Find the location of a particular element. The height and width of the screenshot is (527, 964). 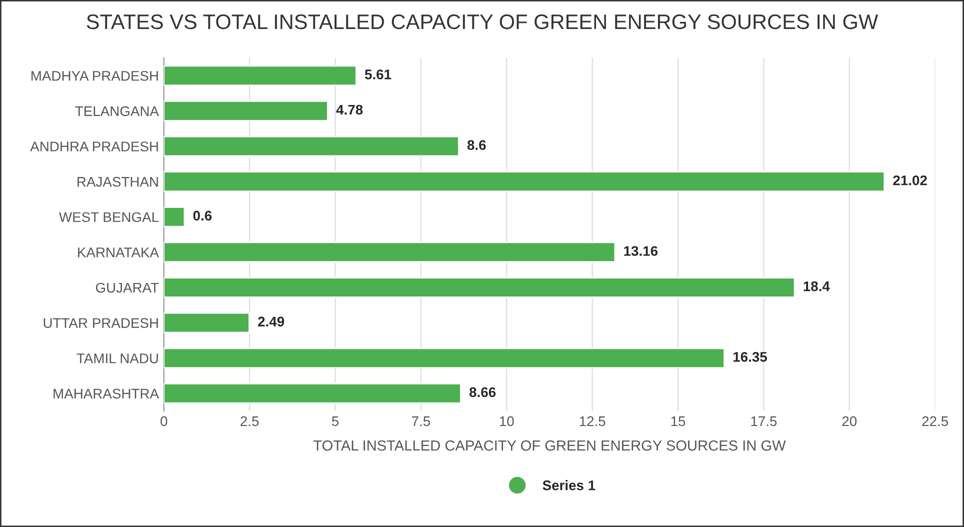

data-label: 18.4 is located at coordinates (817, 286).